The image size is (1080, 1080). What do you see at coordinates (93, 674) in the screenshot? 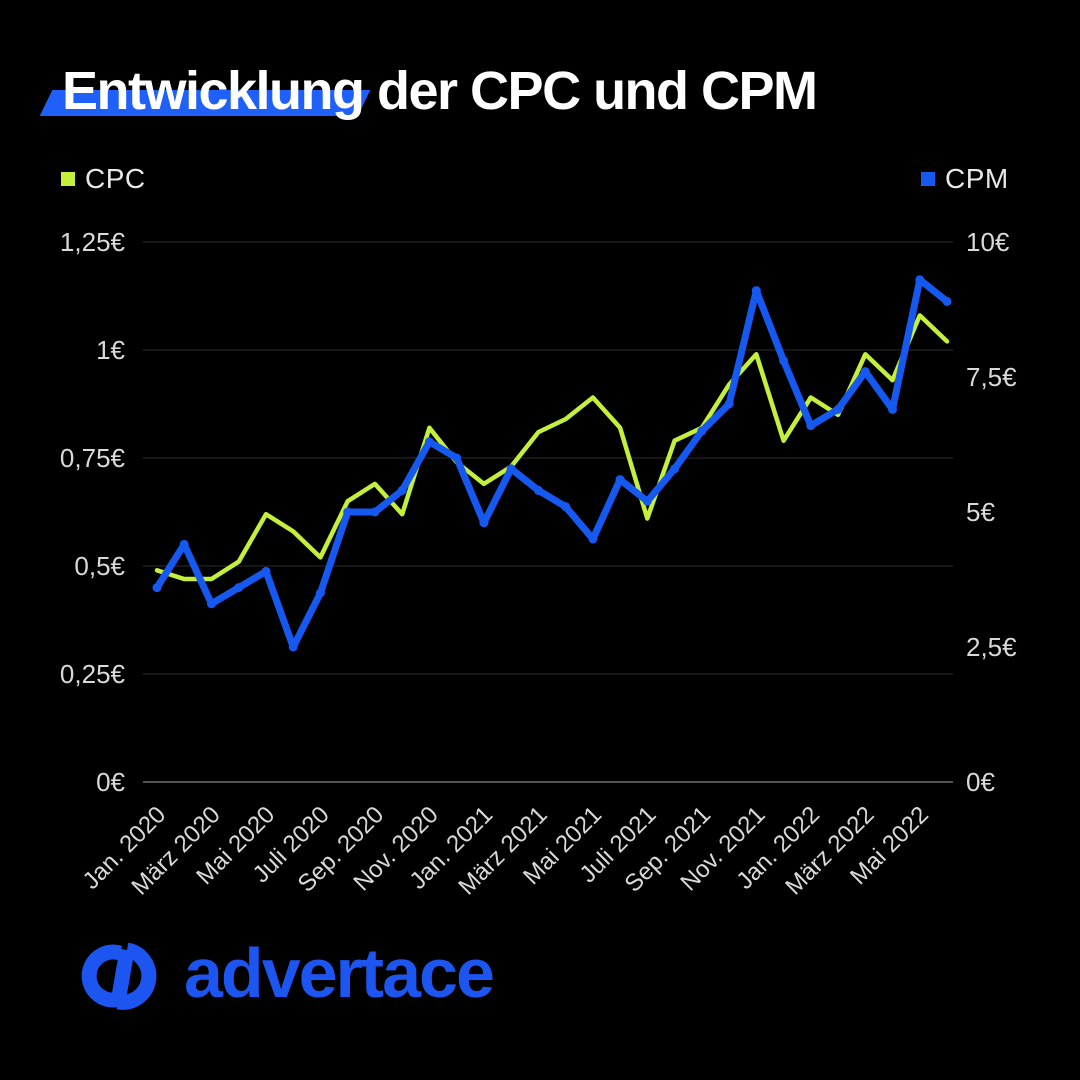
I see `y-axis-label-left: 0,25€` at bounding box center [93, 674].